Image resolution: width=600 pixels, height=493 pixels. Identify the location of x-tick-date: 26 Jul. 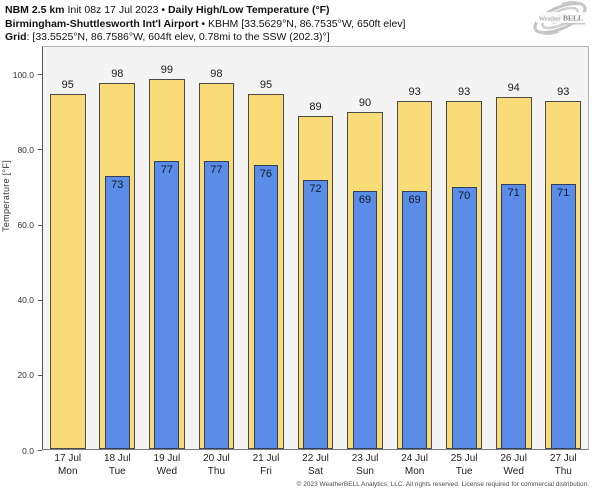
(514, 458).